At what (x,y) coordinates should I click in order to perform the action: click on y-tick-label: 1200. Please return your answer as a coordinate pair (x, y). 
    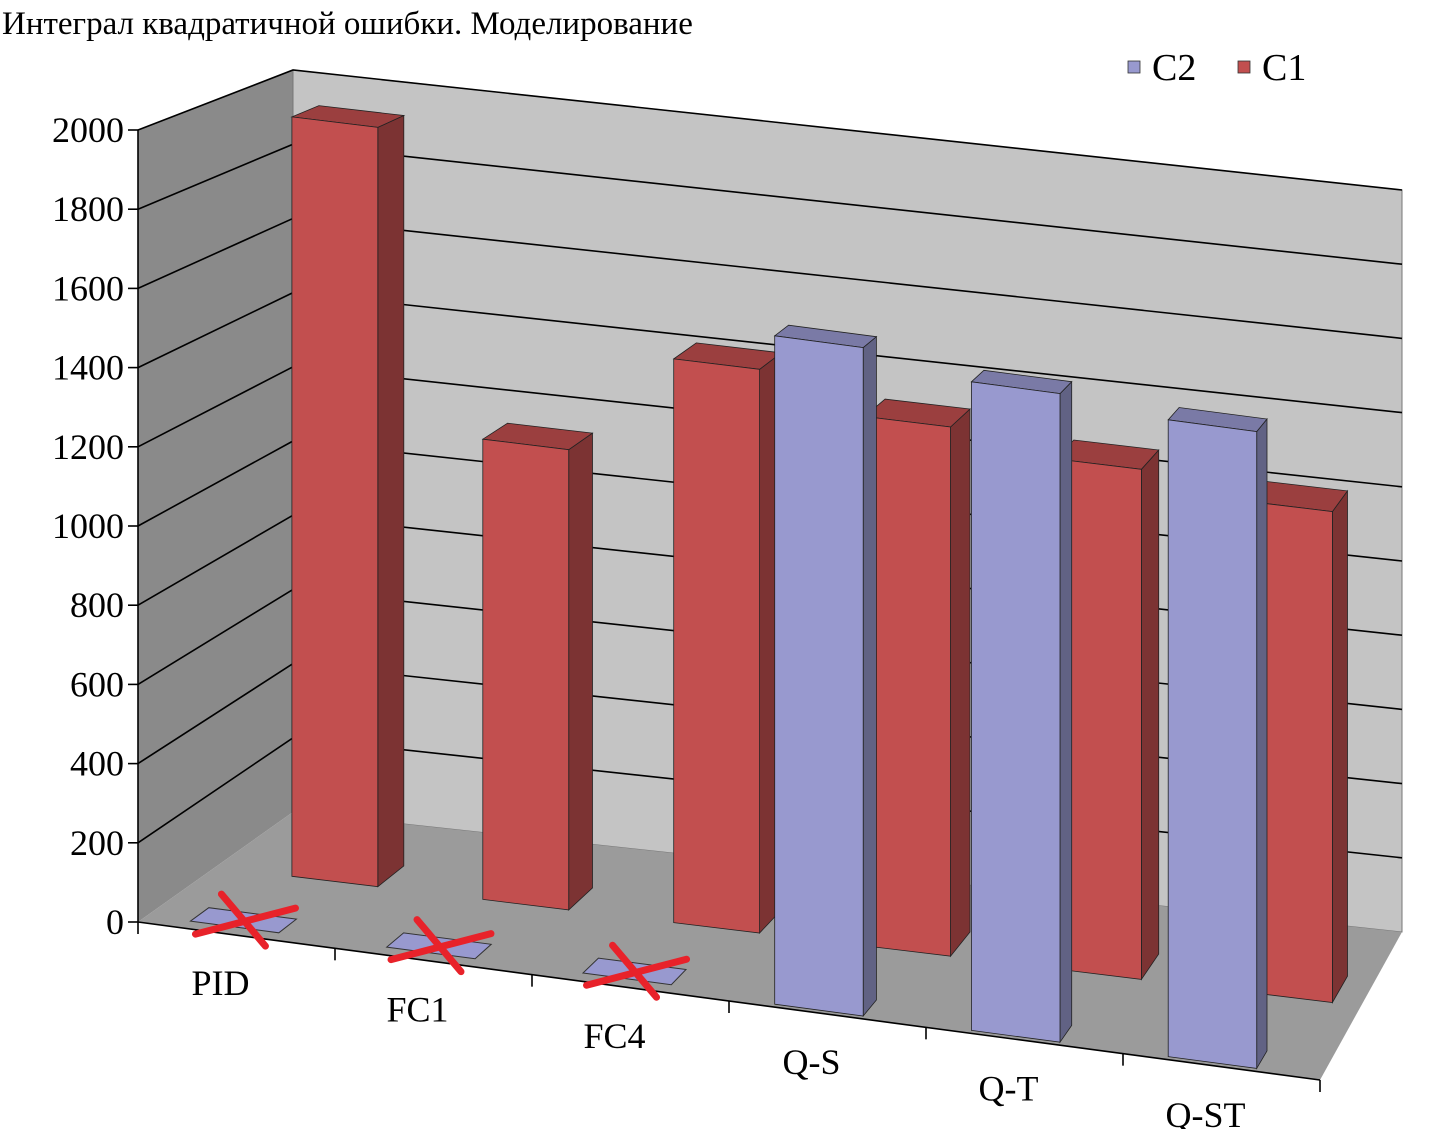
    Looking at the image, I should click on (88, 447).